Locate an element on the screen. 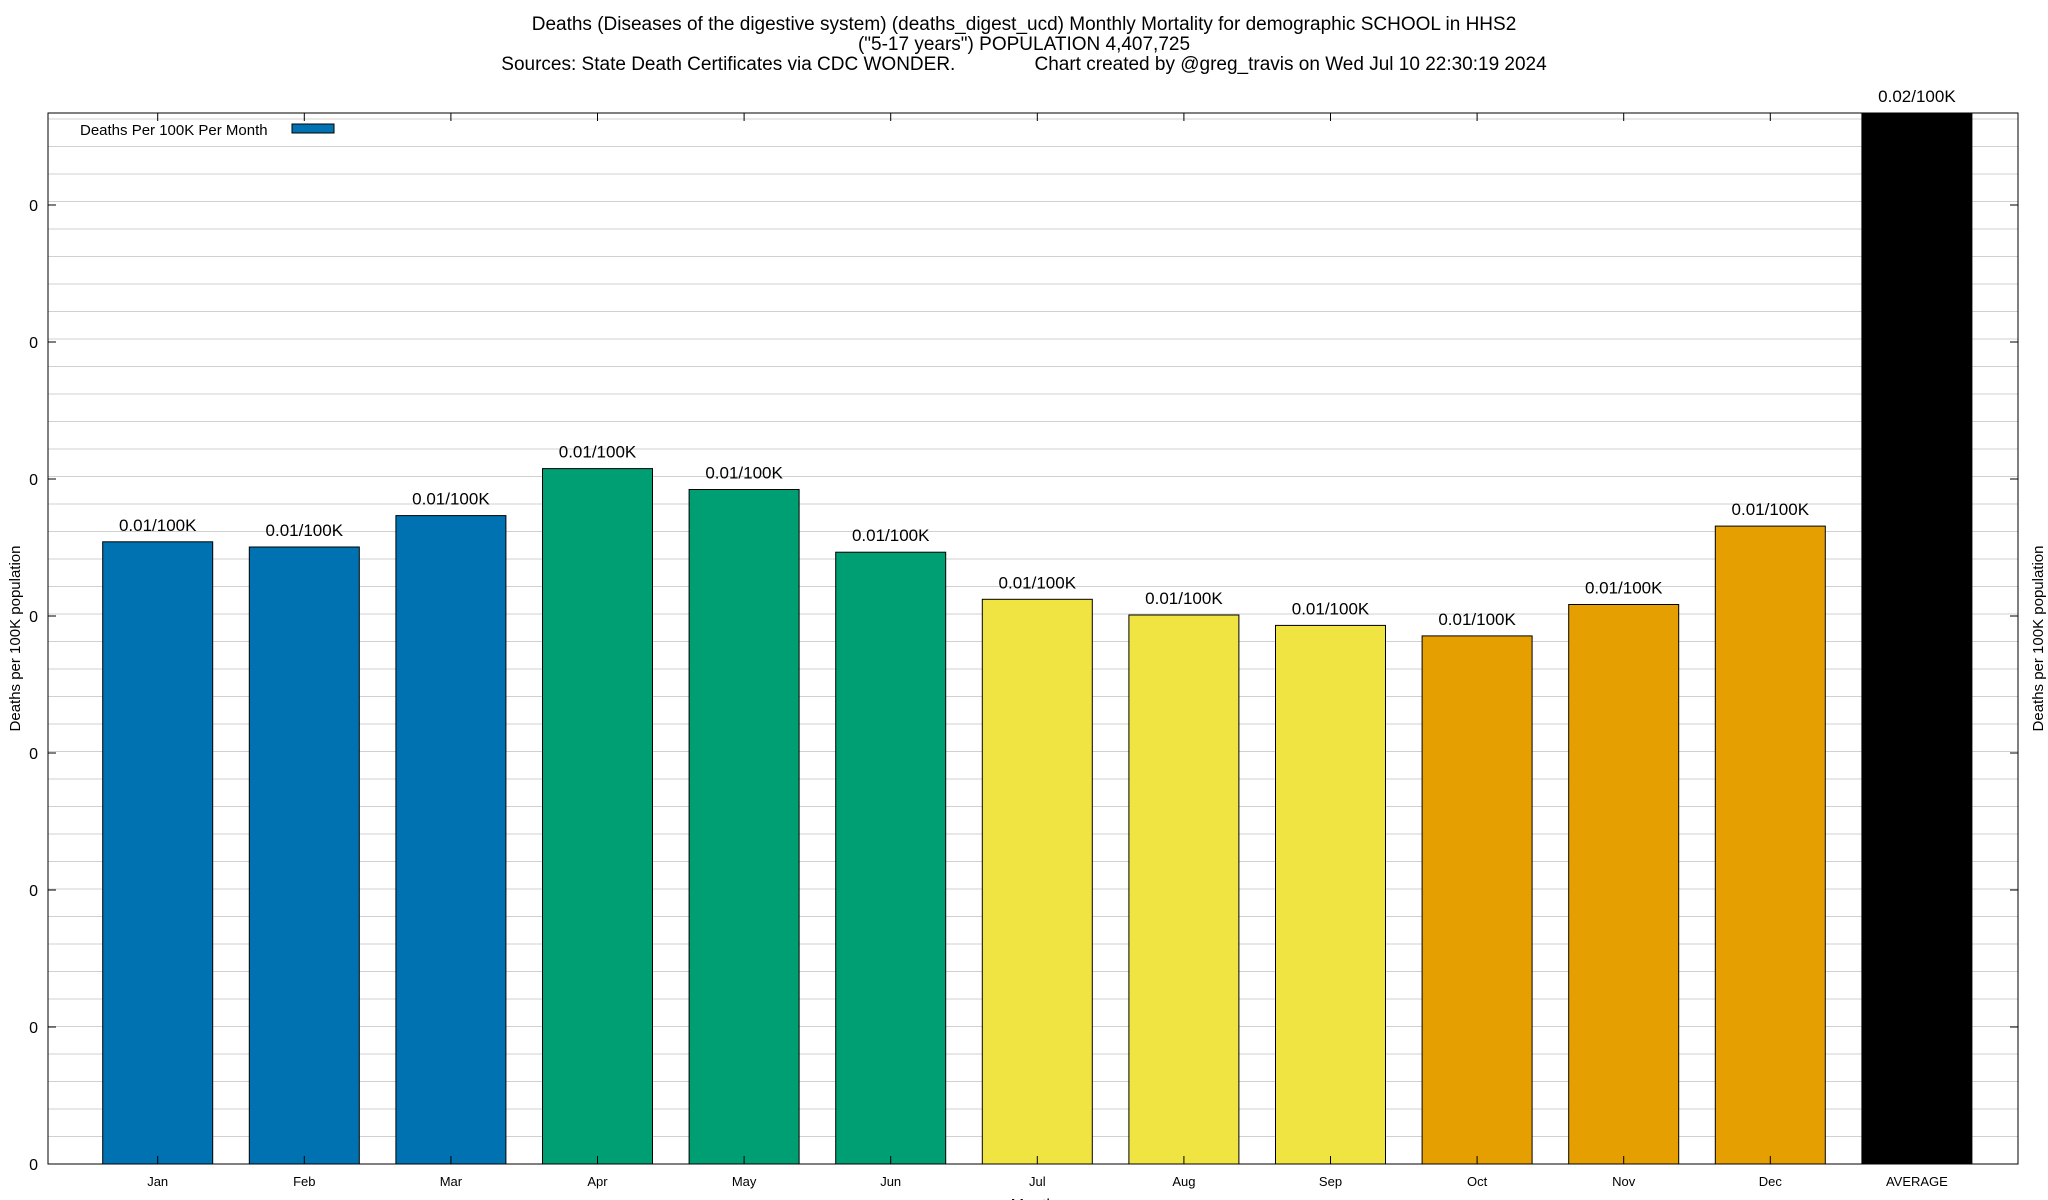 This screenshot has width=2048, height=1200. x-tick-label: May is located at coordinates (744, 1181).